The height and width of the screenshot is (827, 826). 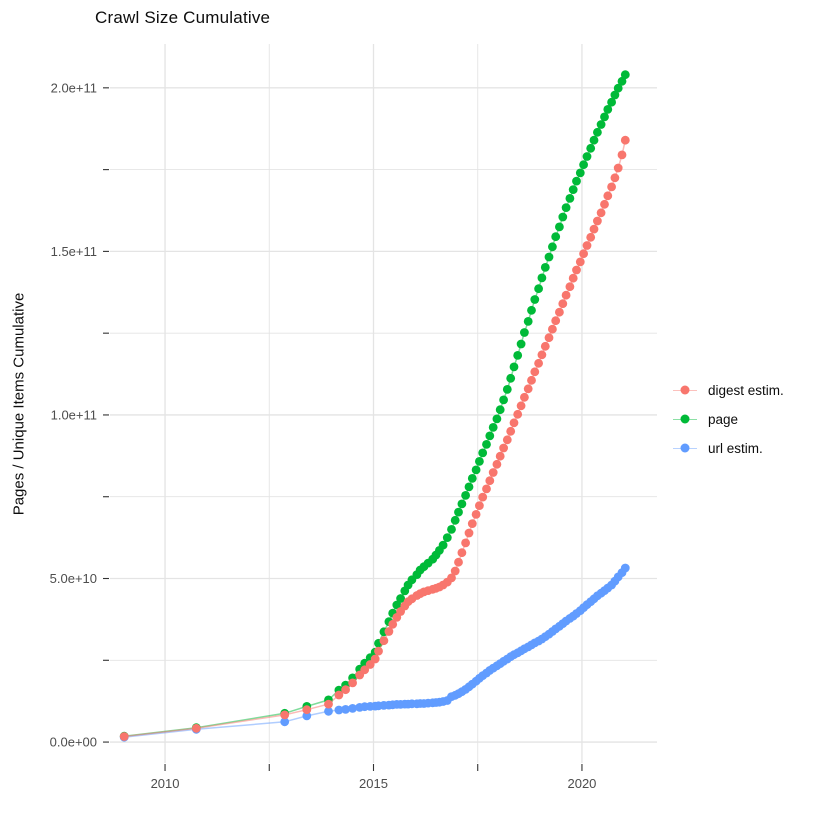 What do you see at coordinates (728, 390) in the screenshot?
I see `legend-item-digest-estim-: digest estim.` at bounding box center [728, 390].